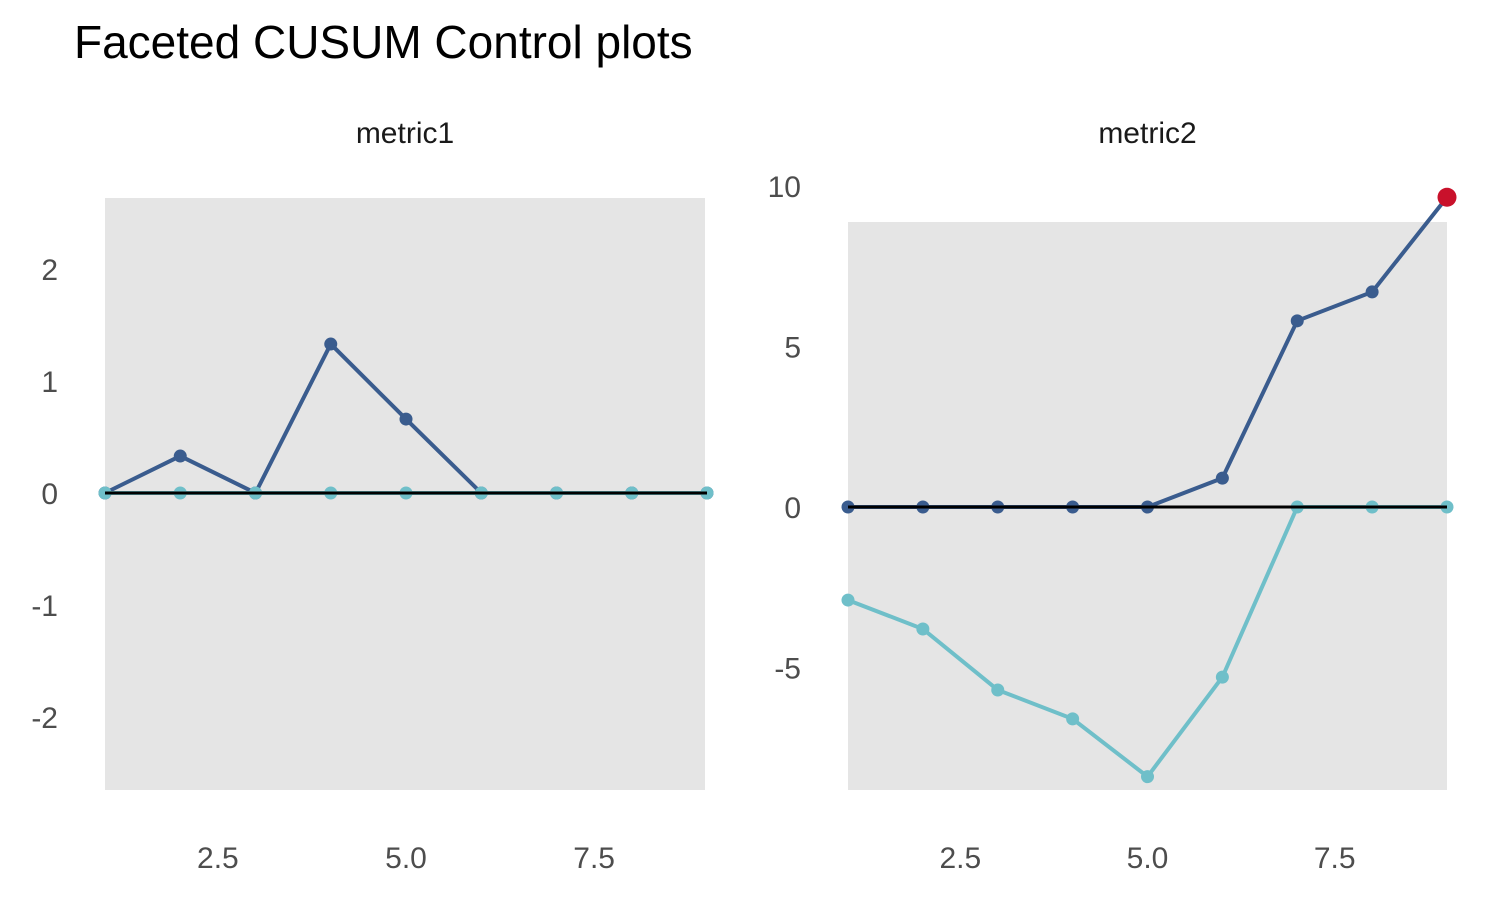 The image size is (1500, 900). Describe the element at coordinates (49, 382) in the screenshot. I see `y-tick-label: 1` at that location.